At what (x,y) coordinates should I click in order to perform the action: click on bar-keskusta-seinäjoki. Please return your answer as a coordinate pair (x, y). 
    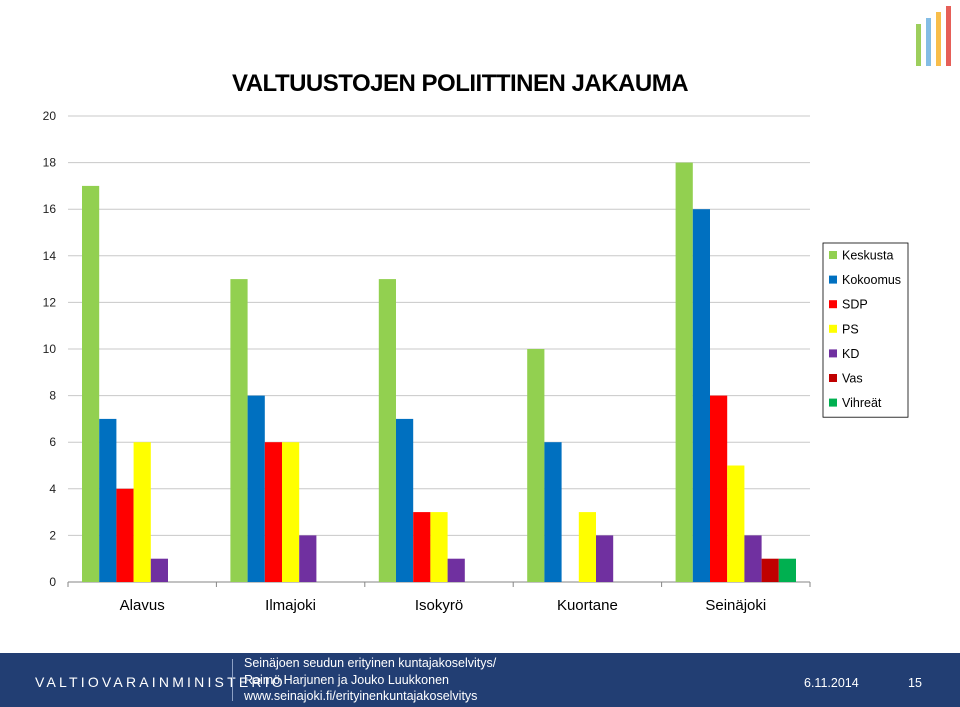
    Looking at the image, I should click on (684, 372).